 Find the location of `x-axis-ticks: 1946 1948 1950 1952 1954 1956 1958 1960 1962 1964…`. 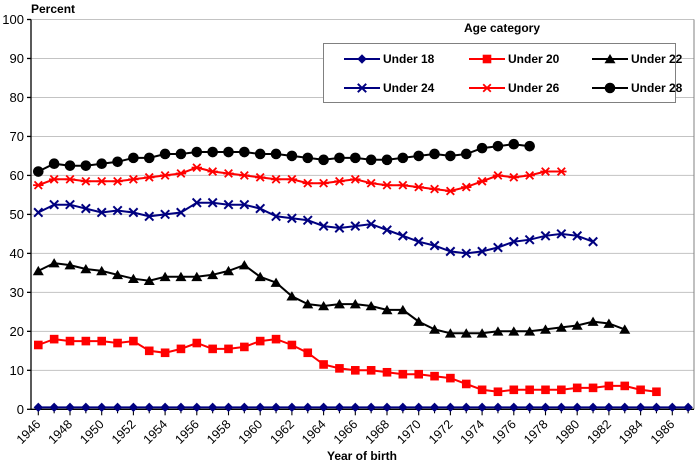

x-axis-ticks: 1946 1948 1950 1952 1954 1956 1958 1960 1962 1964… is located at coordinates (351, 428).